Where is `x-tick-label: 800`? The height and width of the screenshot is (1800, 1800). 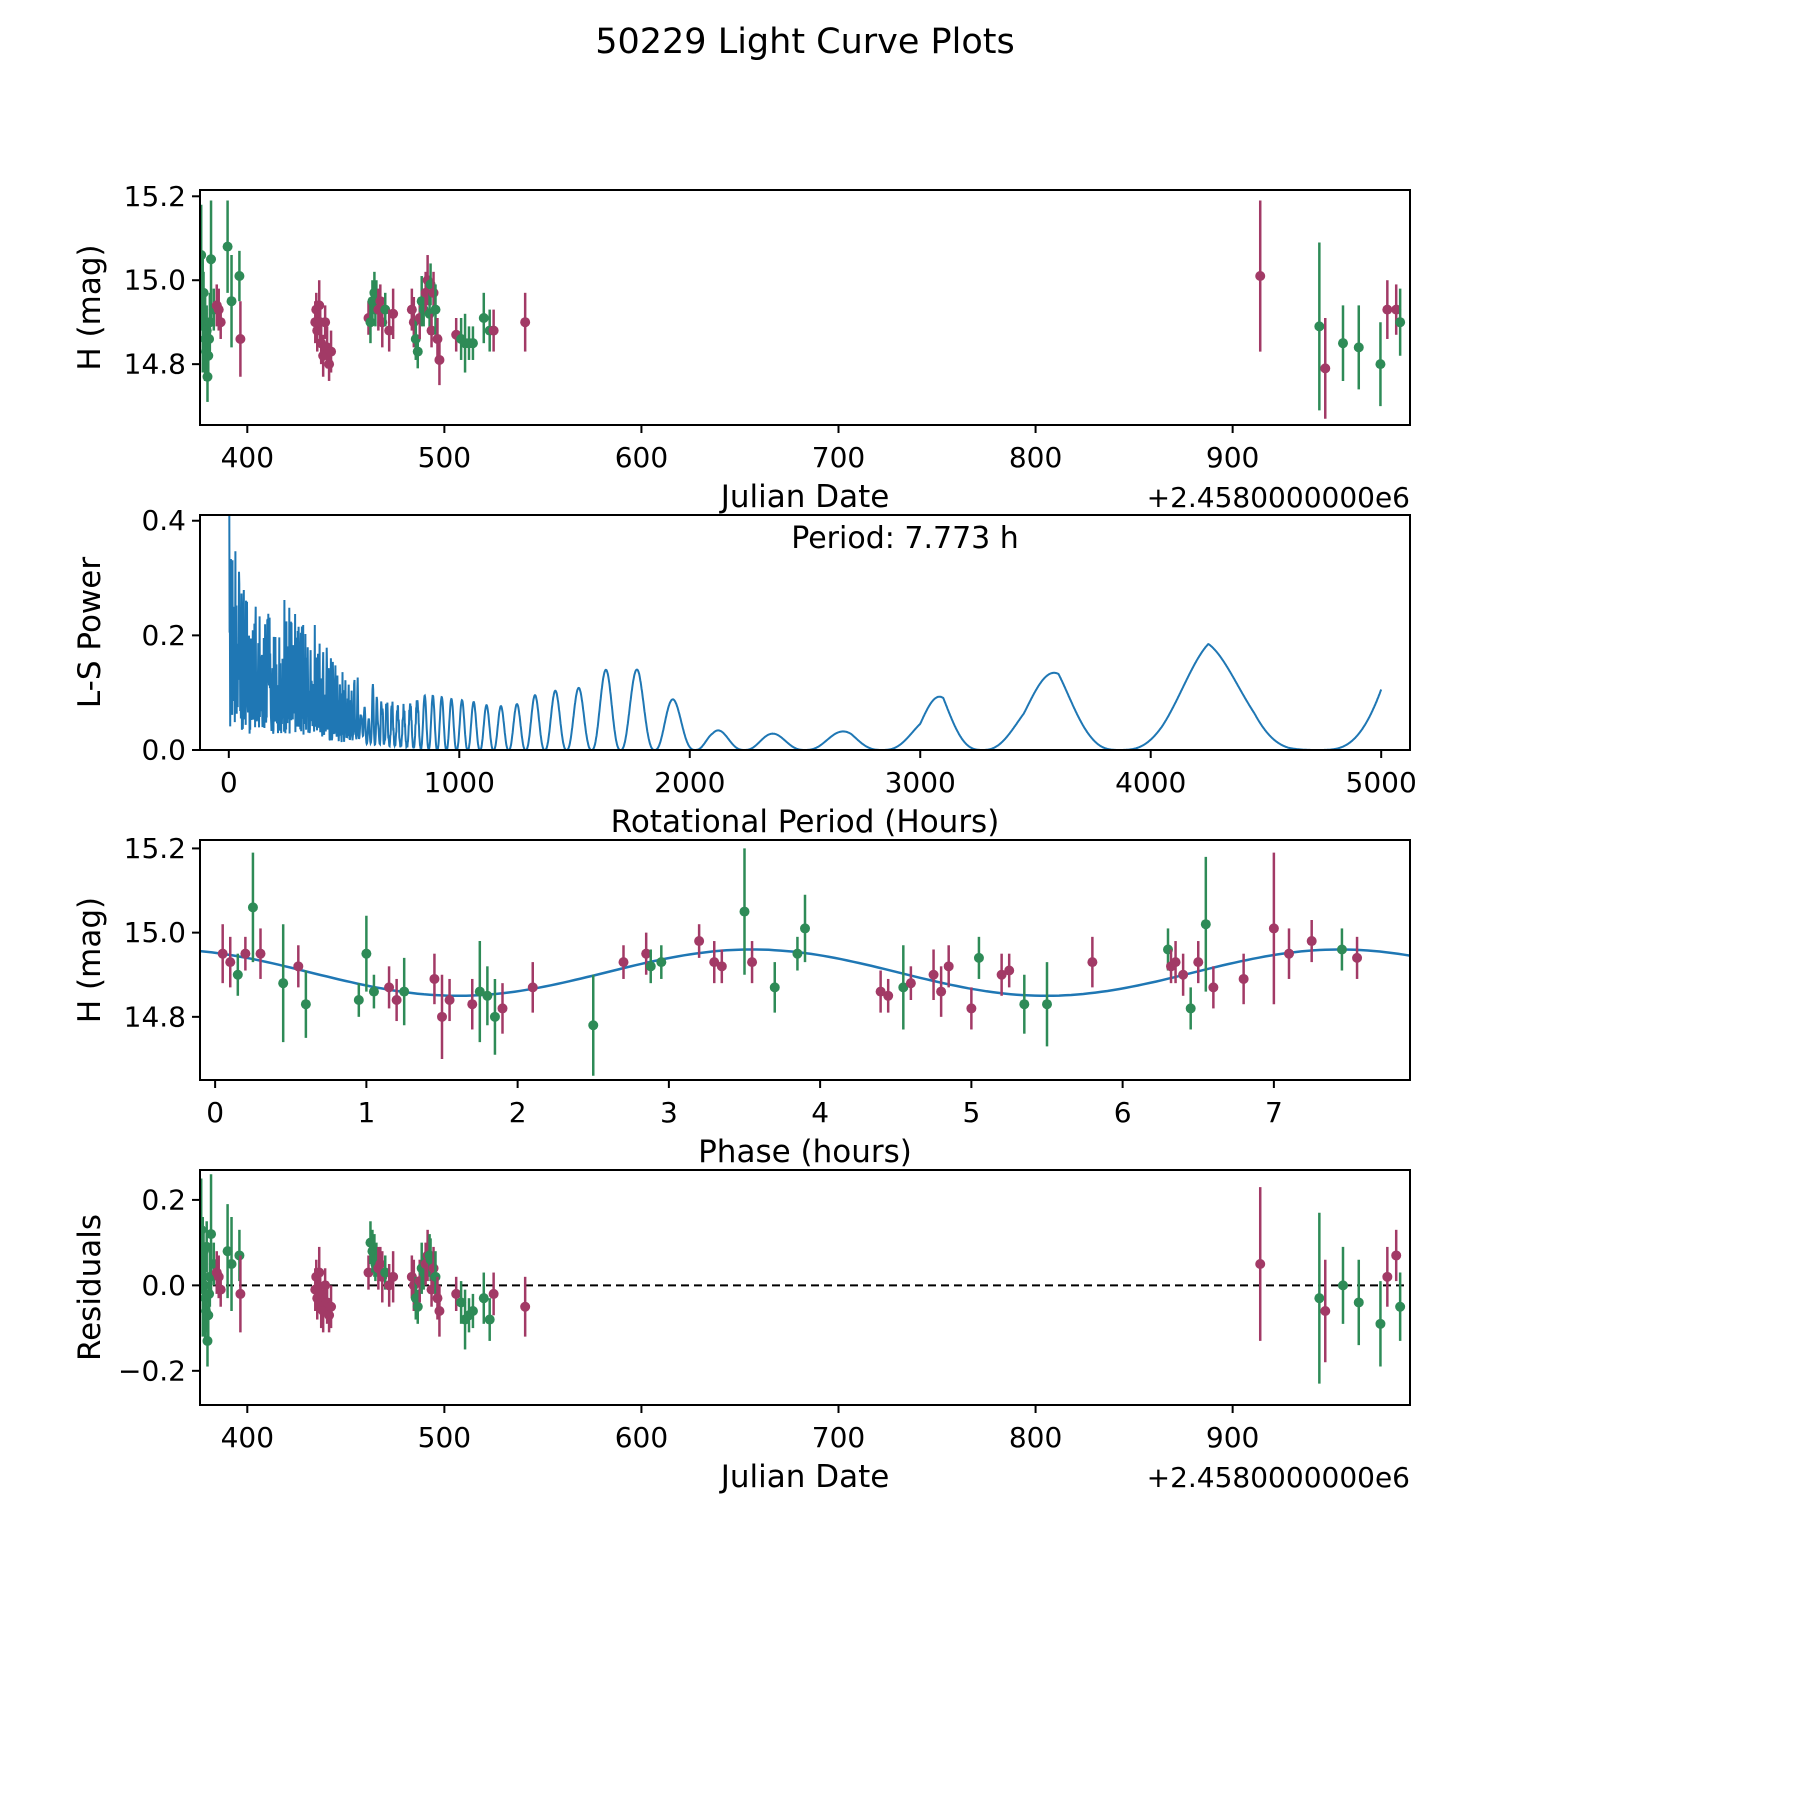
x-tick-label: 800 is located at coordinates (1035, 1437).